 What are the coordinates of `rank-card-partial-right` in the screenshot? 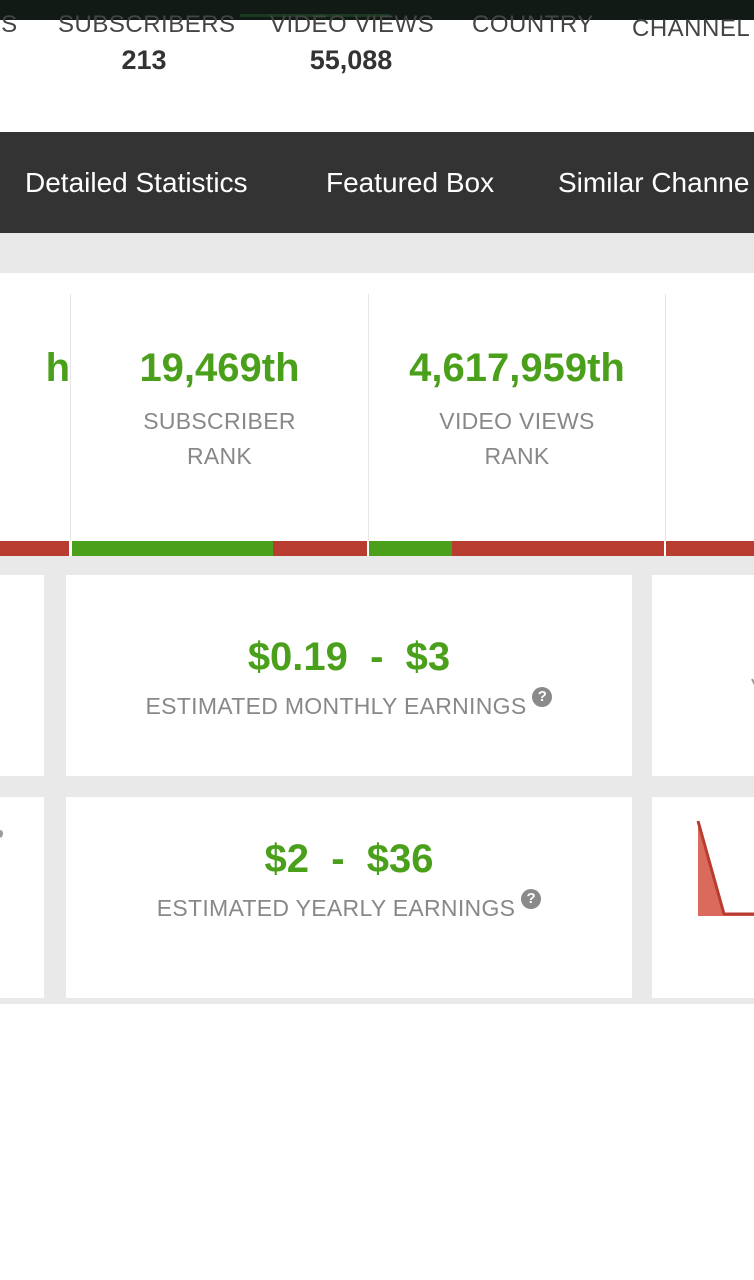 It's located at (709, 417).